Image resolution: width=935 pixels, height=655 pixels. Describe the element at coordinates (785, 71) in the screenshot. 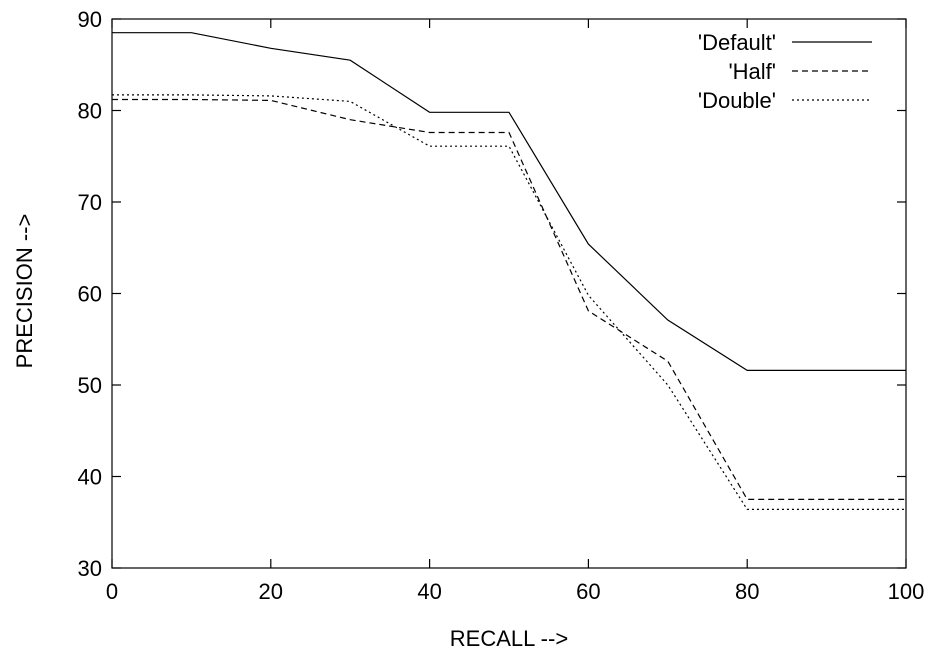

I see `legend: 'Default' 'Half' 'Double'` at that location.